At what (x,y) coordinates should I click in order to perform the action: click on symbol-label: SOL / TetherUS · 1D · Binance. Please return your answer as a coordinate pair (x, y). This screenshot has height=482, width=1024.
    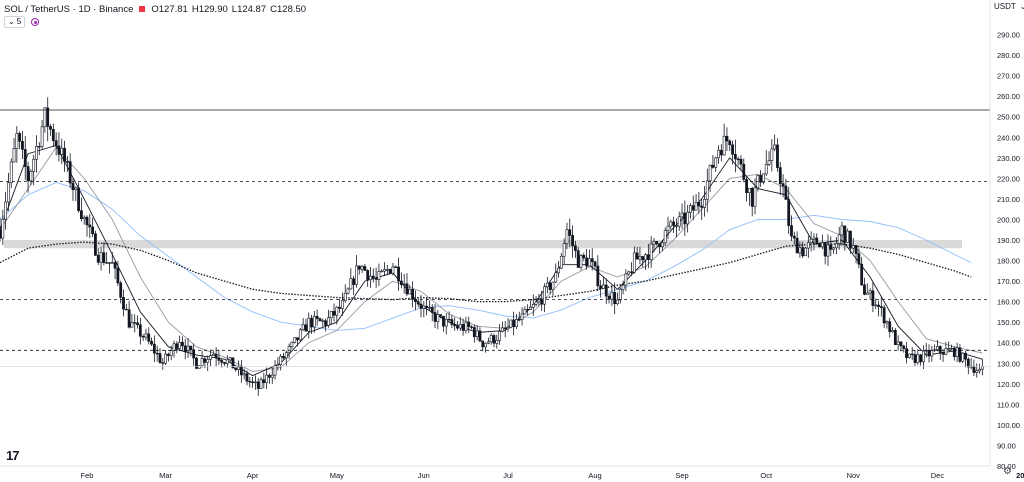
    Looking at the image, I should click on (69, 9).